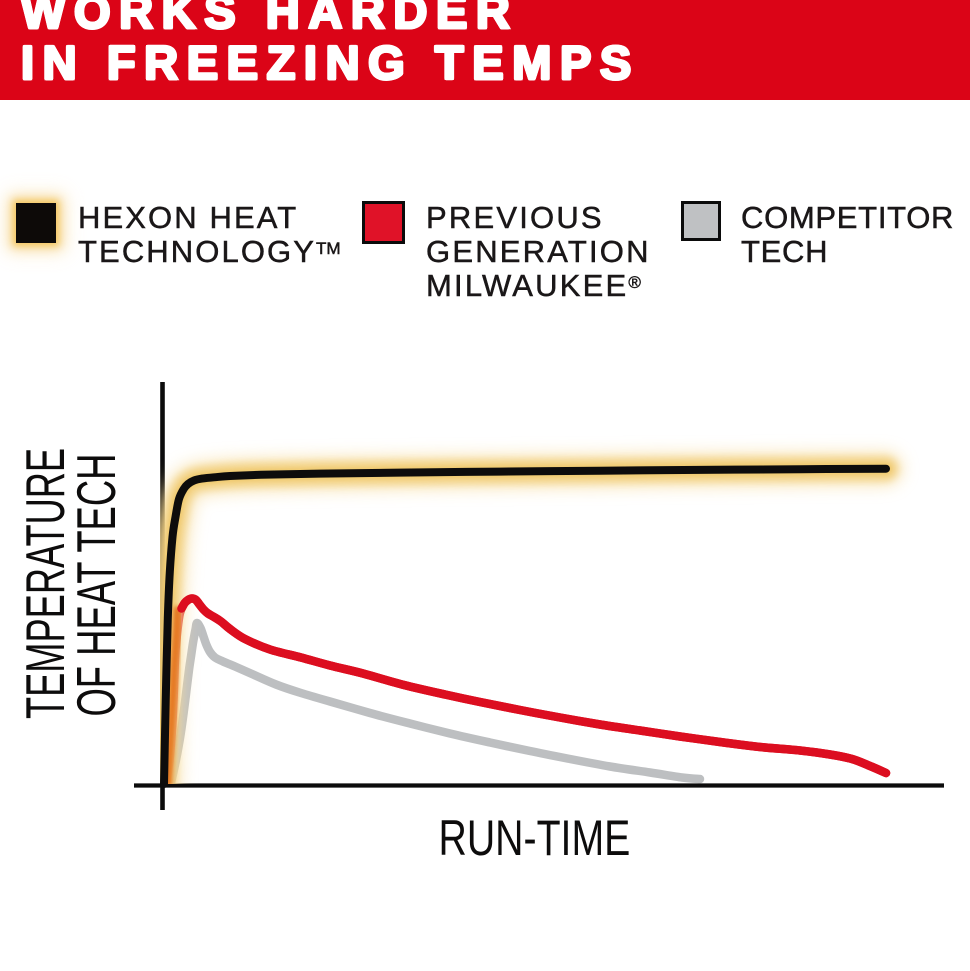 This screenshot has height=971, width=970. I want to click on svg-text: TEMPERATURE, so click(44, 583).